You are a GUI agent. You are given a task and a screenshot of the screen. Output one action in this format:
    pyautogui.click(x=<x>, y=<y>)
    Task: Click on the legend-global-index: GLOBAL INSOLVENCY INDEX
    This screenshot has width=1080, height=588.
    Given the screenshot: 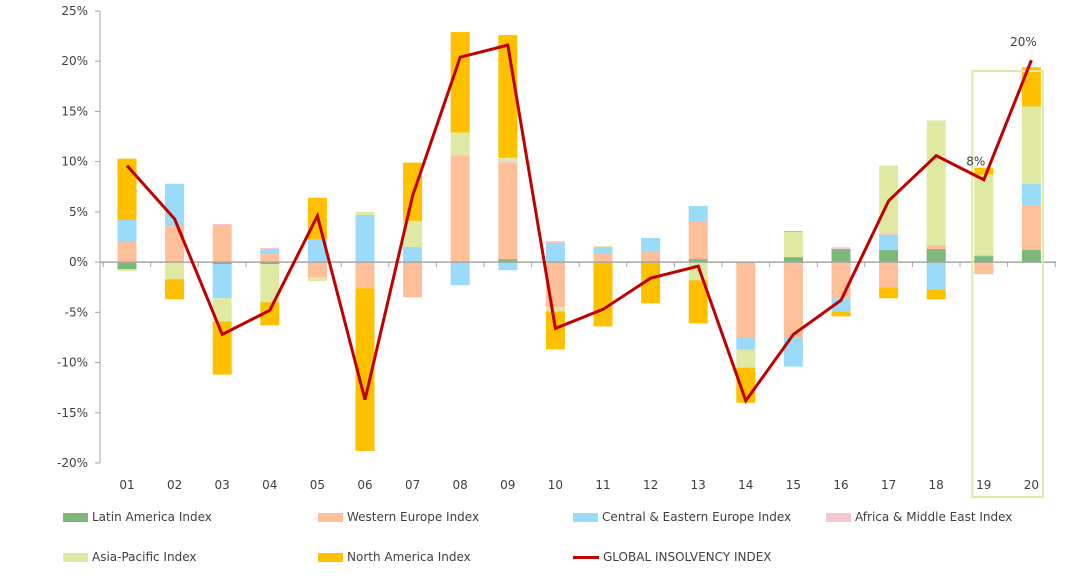 What is the action you would take?
    pyautogui.click(x=672, y=557)
    